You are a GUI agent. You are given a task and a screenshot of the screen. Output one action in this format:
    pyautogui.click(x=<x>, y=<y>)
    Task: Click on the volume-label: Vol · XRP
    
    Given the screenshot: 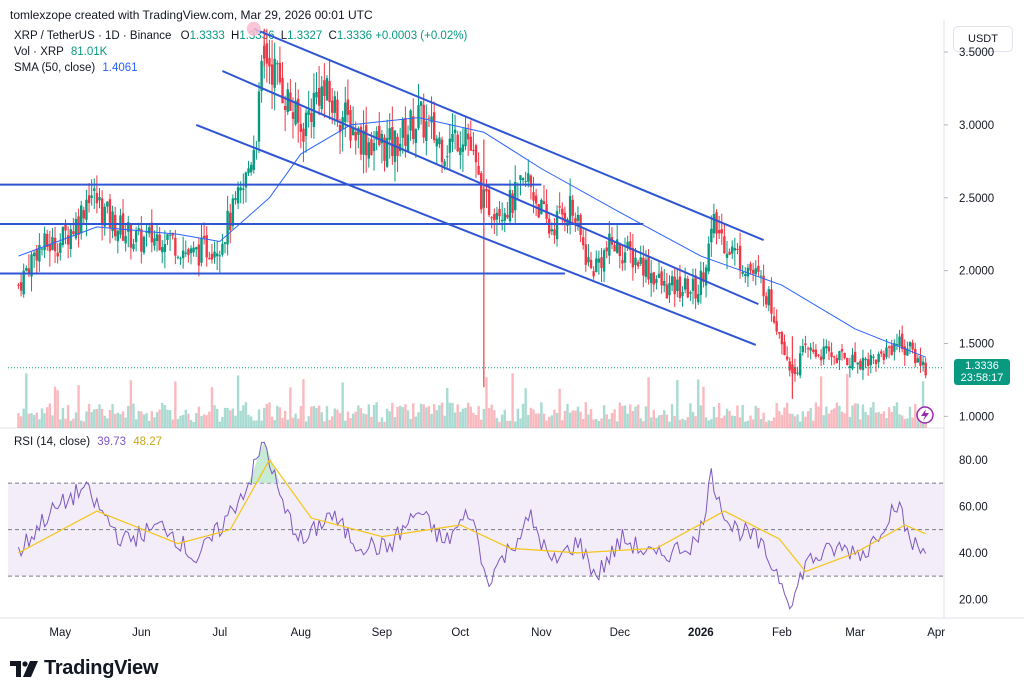 What is the action you would take?
    pyautogui.click(x=39, y=52)
    